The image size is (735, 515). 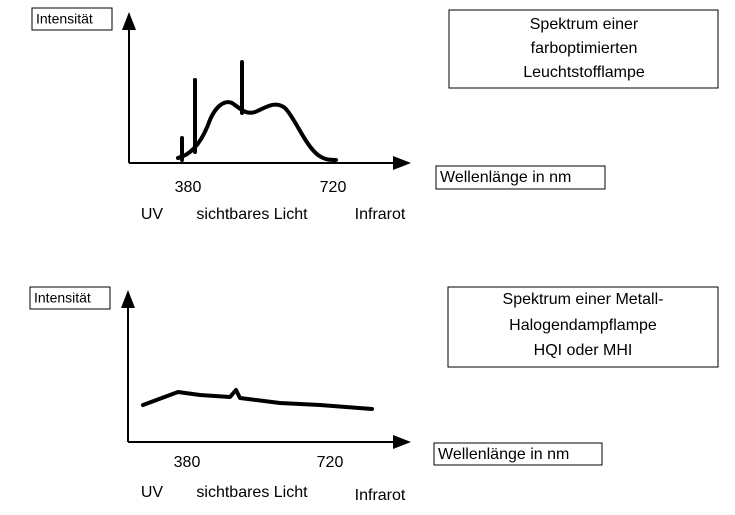 What do you see at coordinates (583, 299) in the screenshot?
I see `title-line: Spektrum einer Metall-` at bounding box center [583, 299].